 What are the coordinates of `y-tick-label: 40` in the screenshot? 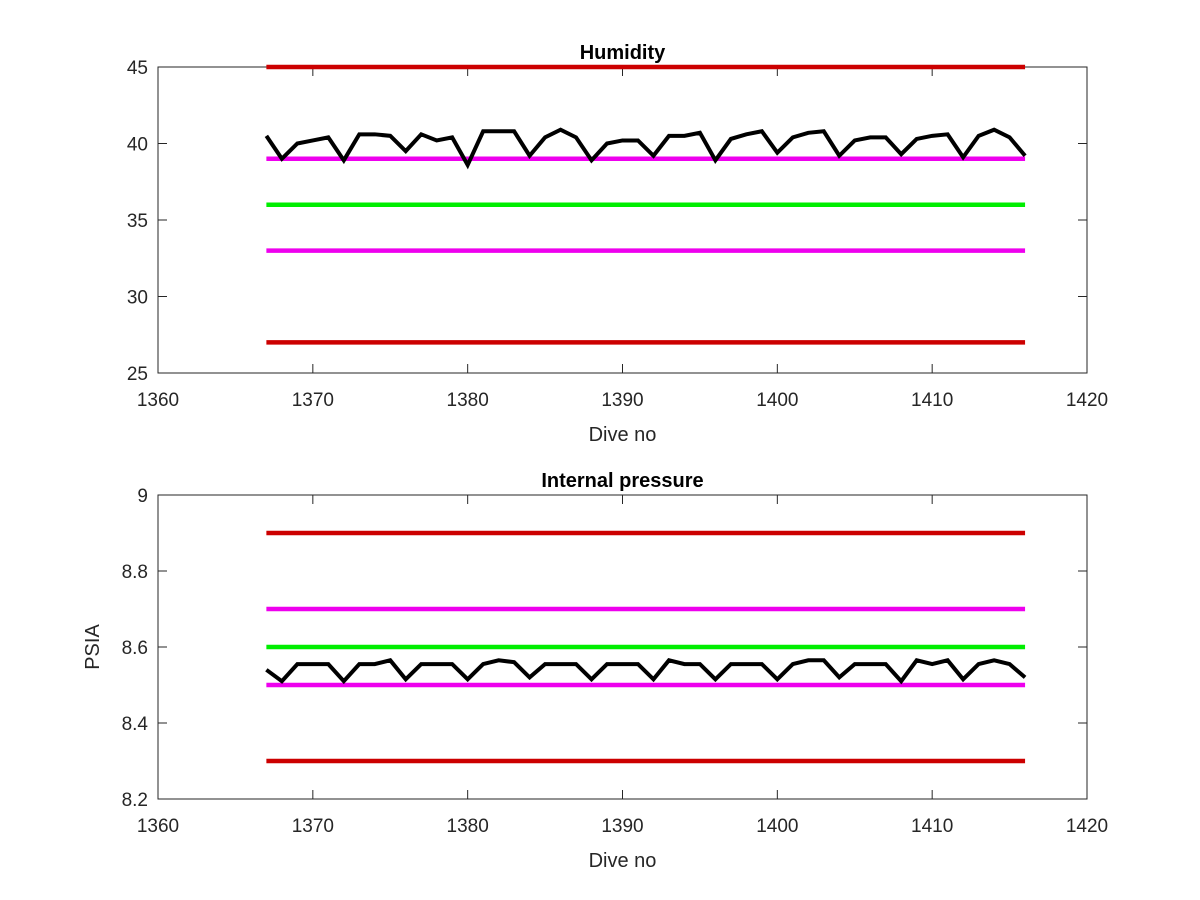 It's located at (137, 145).